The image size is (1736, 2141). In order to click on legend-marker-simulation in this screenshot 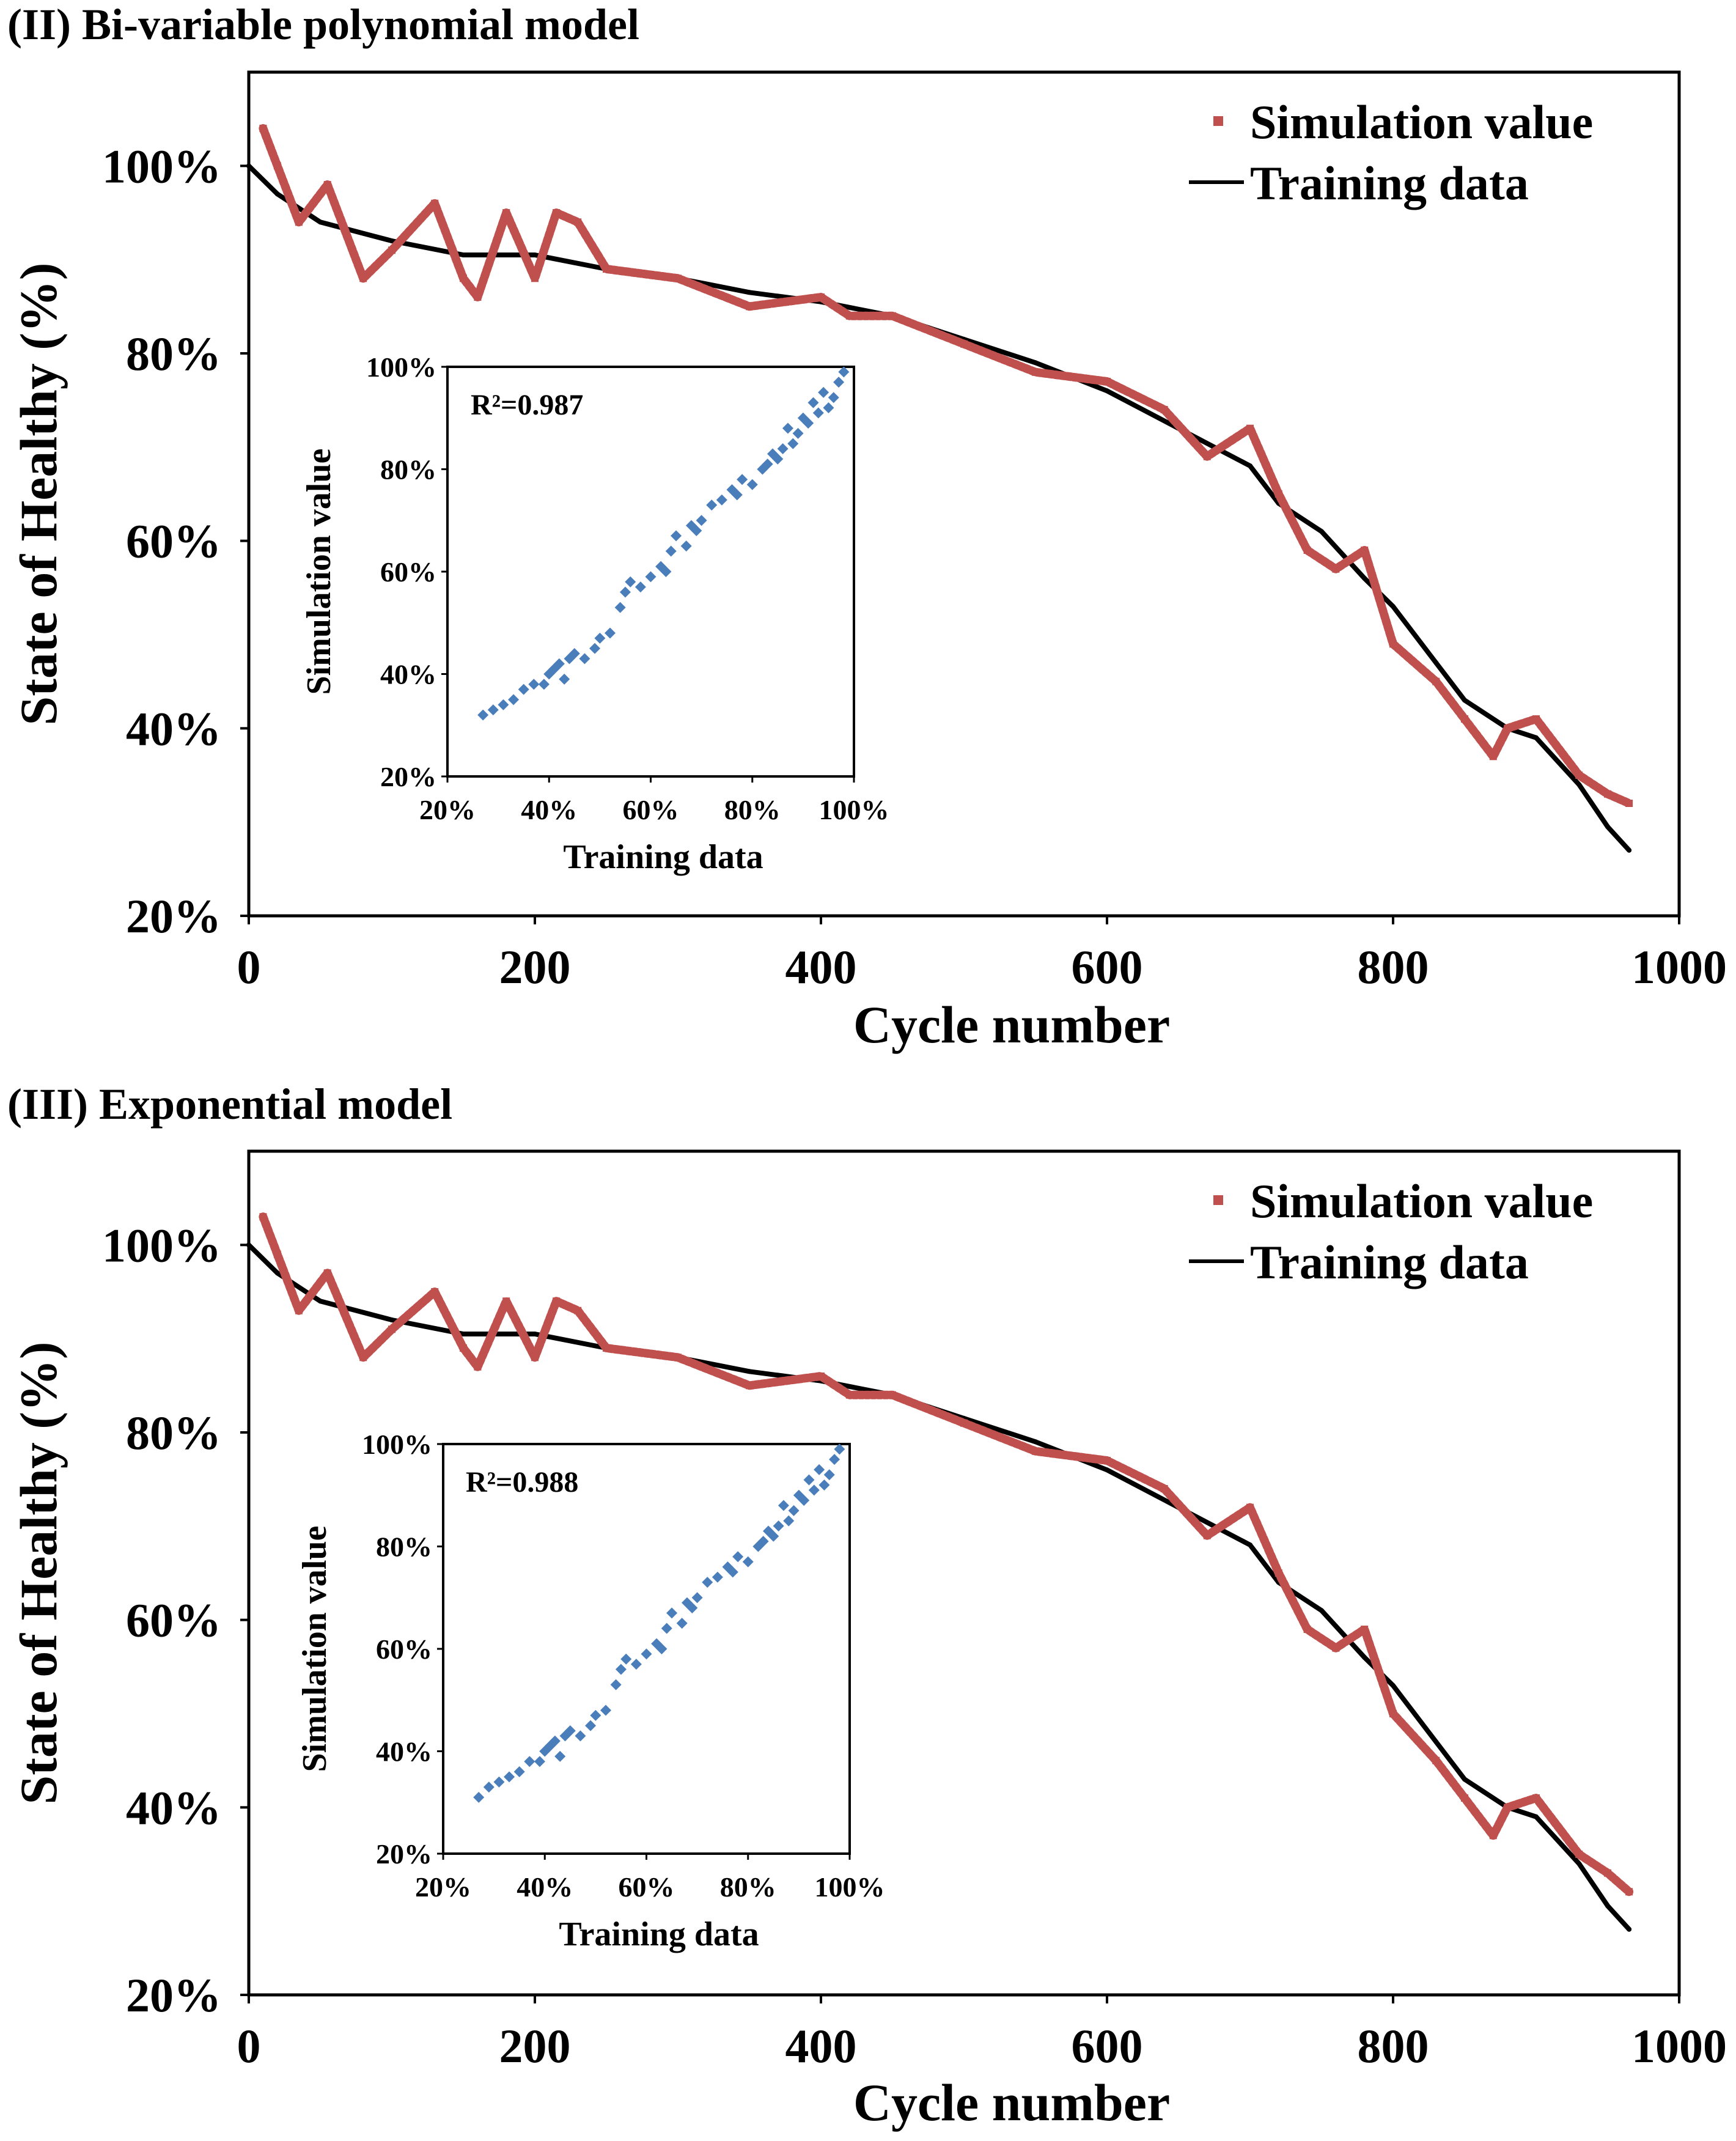, I will do `click(1218, 121)`.